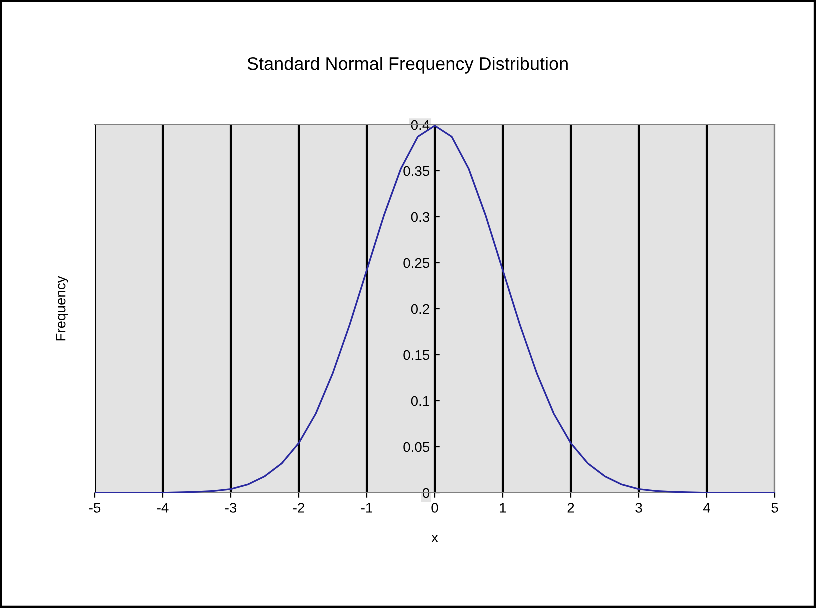  I want to click on y-tick-label: 0.1, so click(420, 401).